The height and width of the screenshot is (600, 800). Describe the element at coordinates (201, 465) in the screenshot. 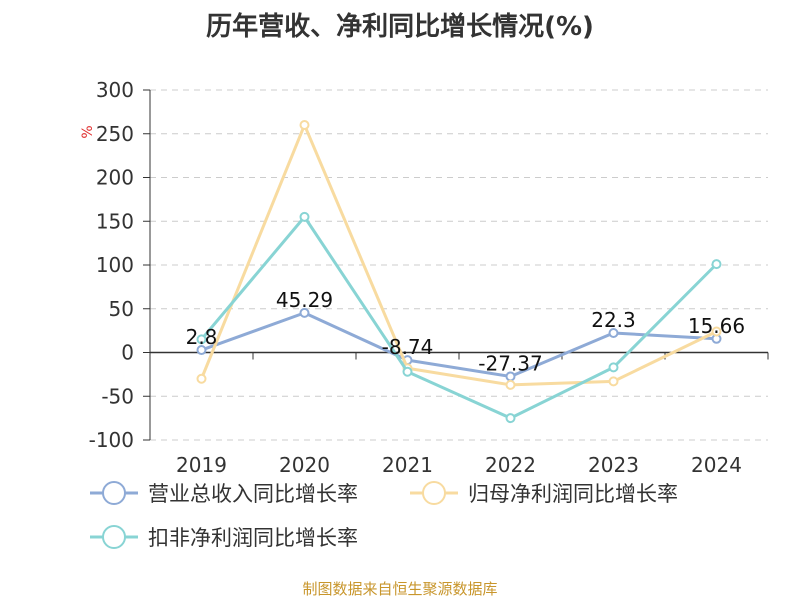

I see `x-tick-label: 2019` at that location.